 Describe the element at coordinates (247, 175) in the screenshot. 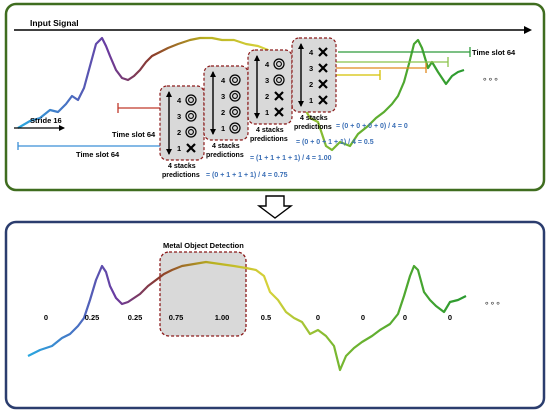

I see `equation-4: = (0 + 1 + 1 + 1) / 4 = 0.75` at that location.